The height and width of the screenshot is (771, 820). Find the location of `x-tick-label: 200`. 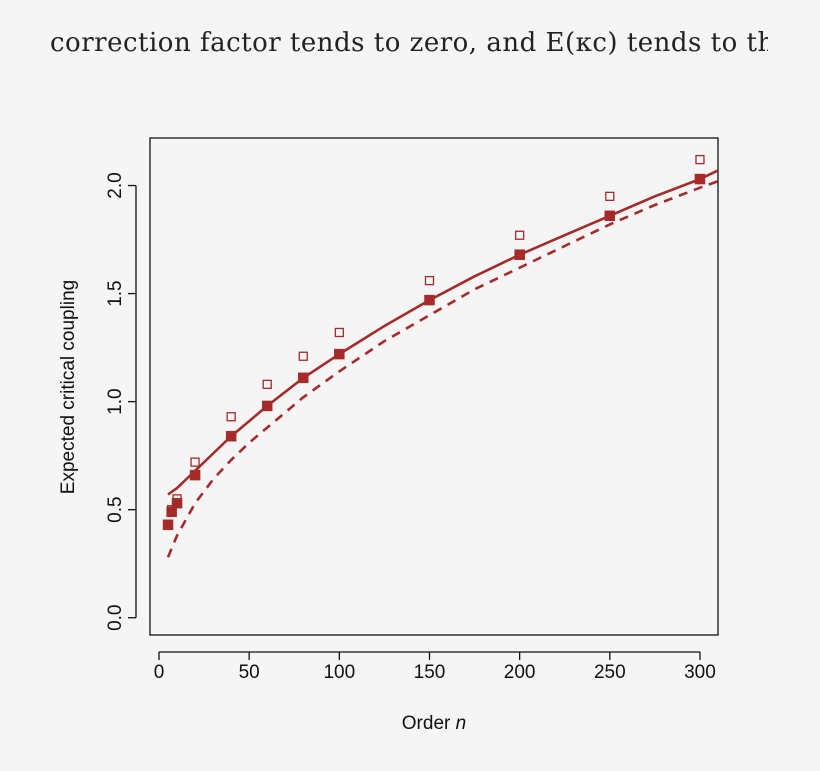

x-tick-label: 200 is located at coordinates (520, 672).